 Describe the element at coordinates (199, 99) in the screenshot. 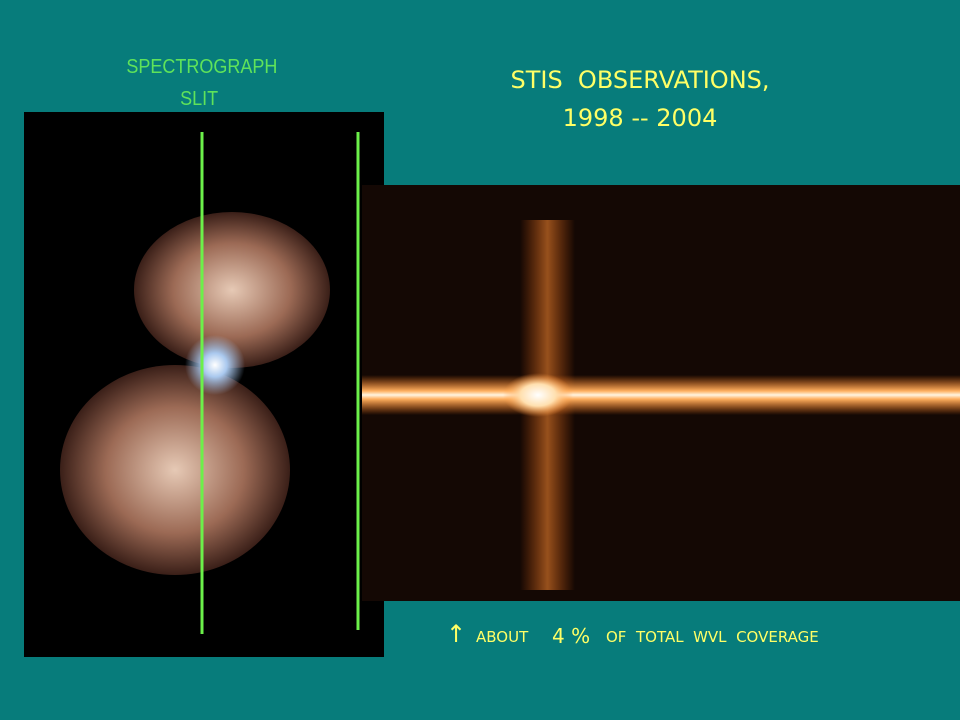

I see `slit-label: SLIT` at that location.